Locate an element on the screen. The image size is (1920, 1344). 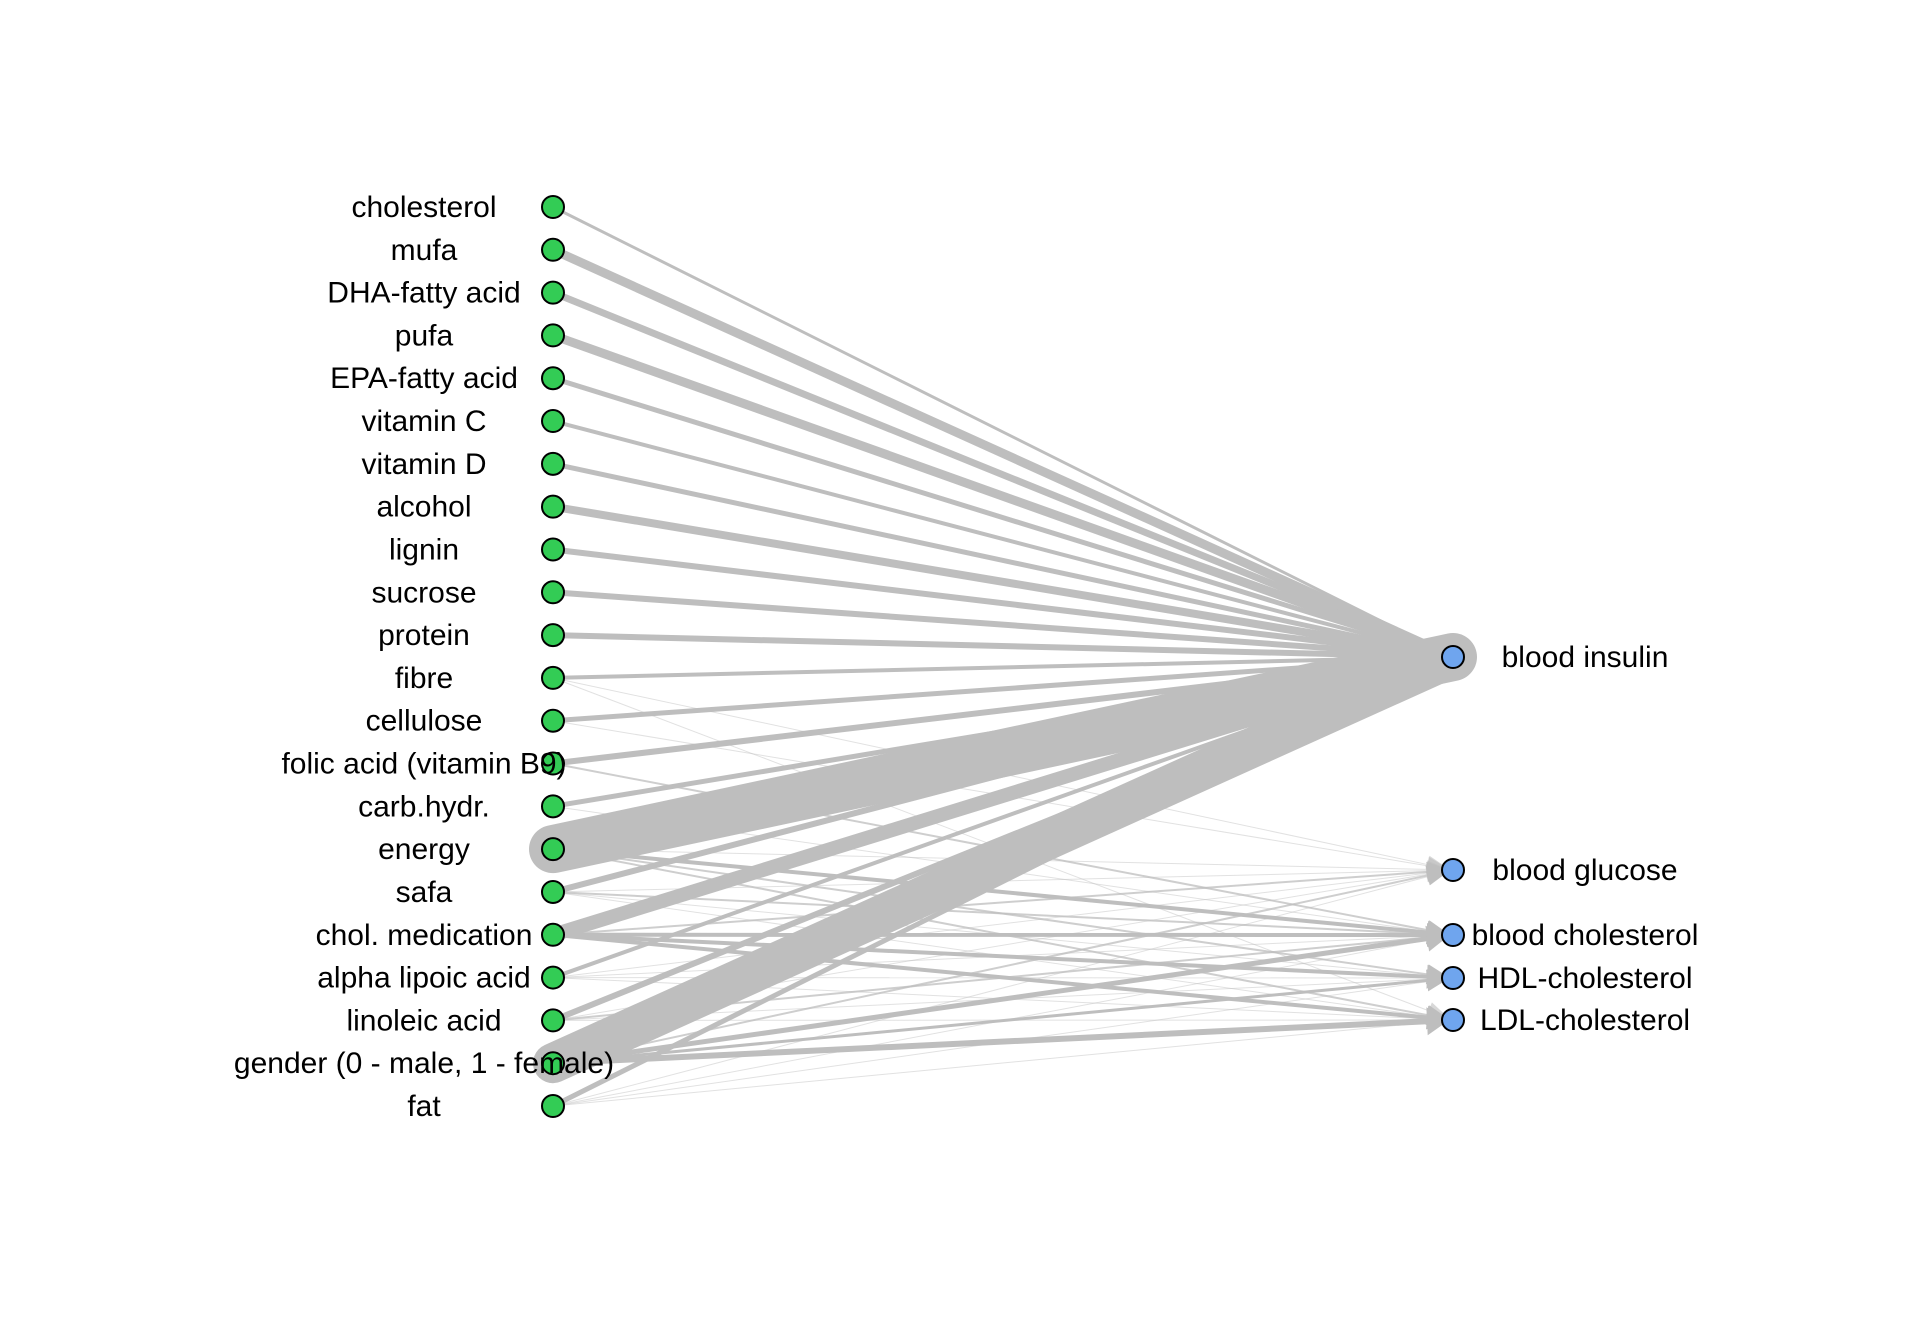
source-node-linoleic is located at coordinates (553, 1020).